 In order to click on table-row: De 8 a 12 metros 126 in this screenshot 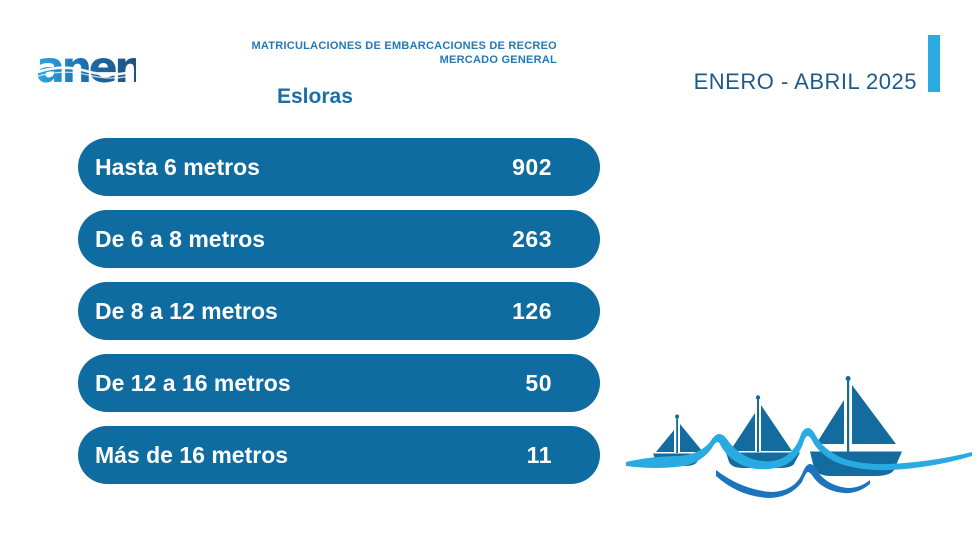, I will do `click(339, 311)`.